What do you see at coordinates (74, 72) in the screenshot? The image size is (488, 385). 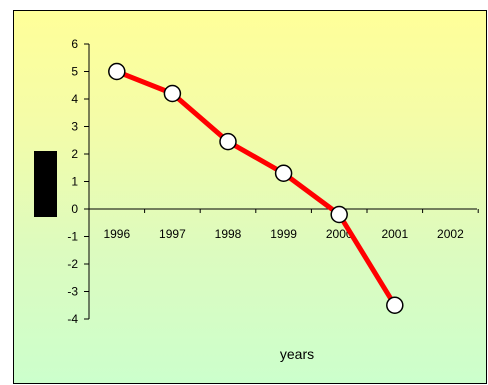 I see `y-tick-label: 5` at bounding box center [74, 72].